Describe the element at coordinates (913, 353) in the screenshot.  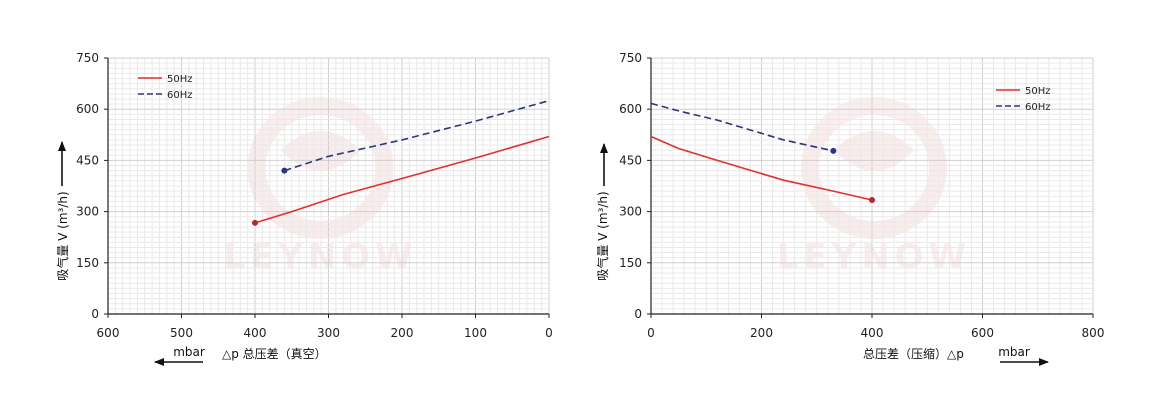
I see `x-axis-label: 总压差（压缩）△p` at that location.